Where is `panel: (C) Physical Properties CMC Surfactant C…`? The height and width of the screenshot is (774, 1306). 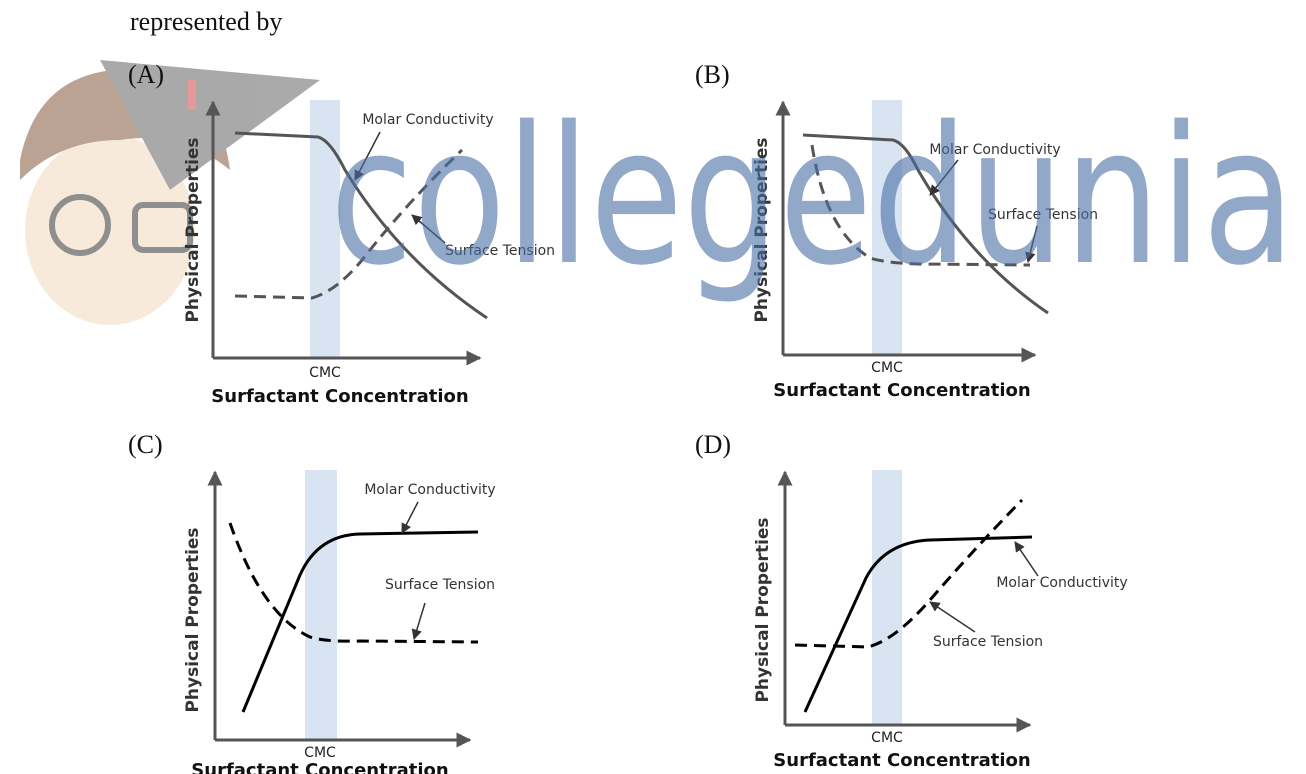 panel: (C) Physical Properties CMC Surfactant C… is located at coordinates (312, 602).